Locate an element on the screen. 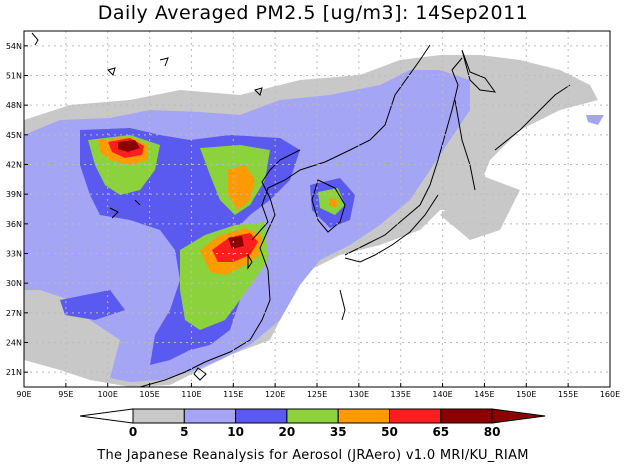 This screenshot has height=466, width=626. lat-label: 36N is located at coordinates (14, 224).